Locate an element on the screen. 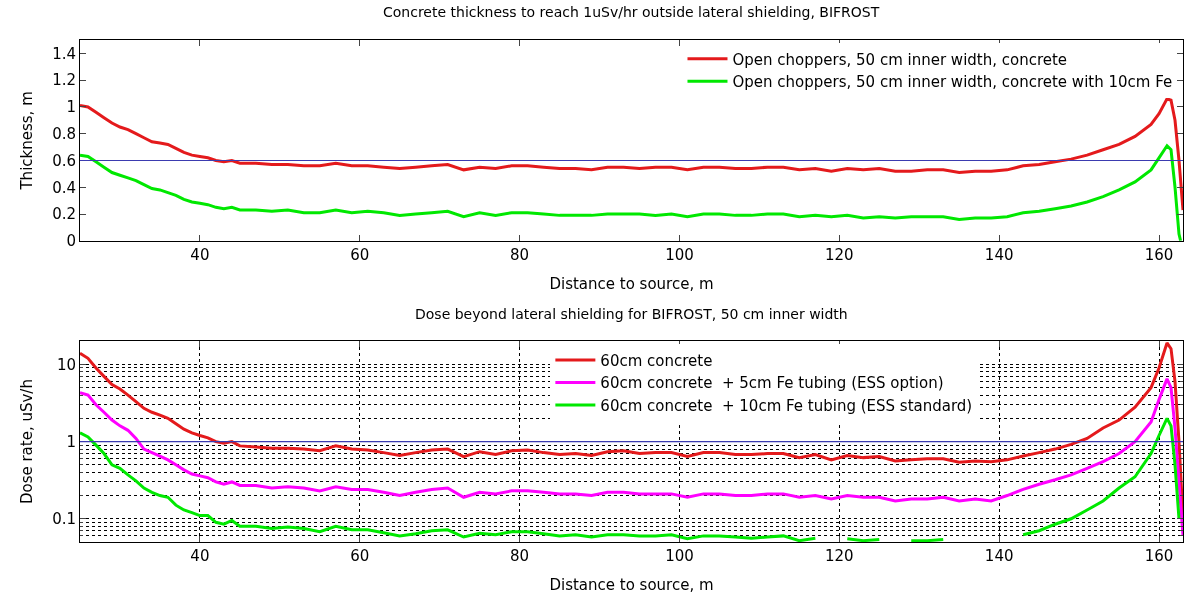  legend-label: 60cm concrete + 10cm Fe tubing (ESS standard) is located at coordinates (786, 405).